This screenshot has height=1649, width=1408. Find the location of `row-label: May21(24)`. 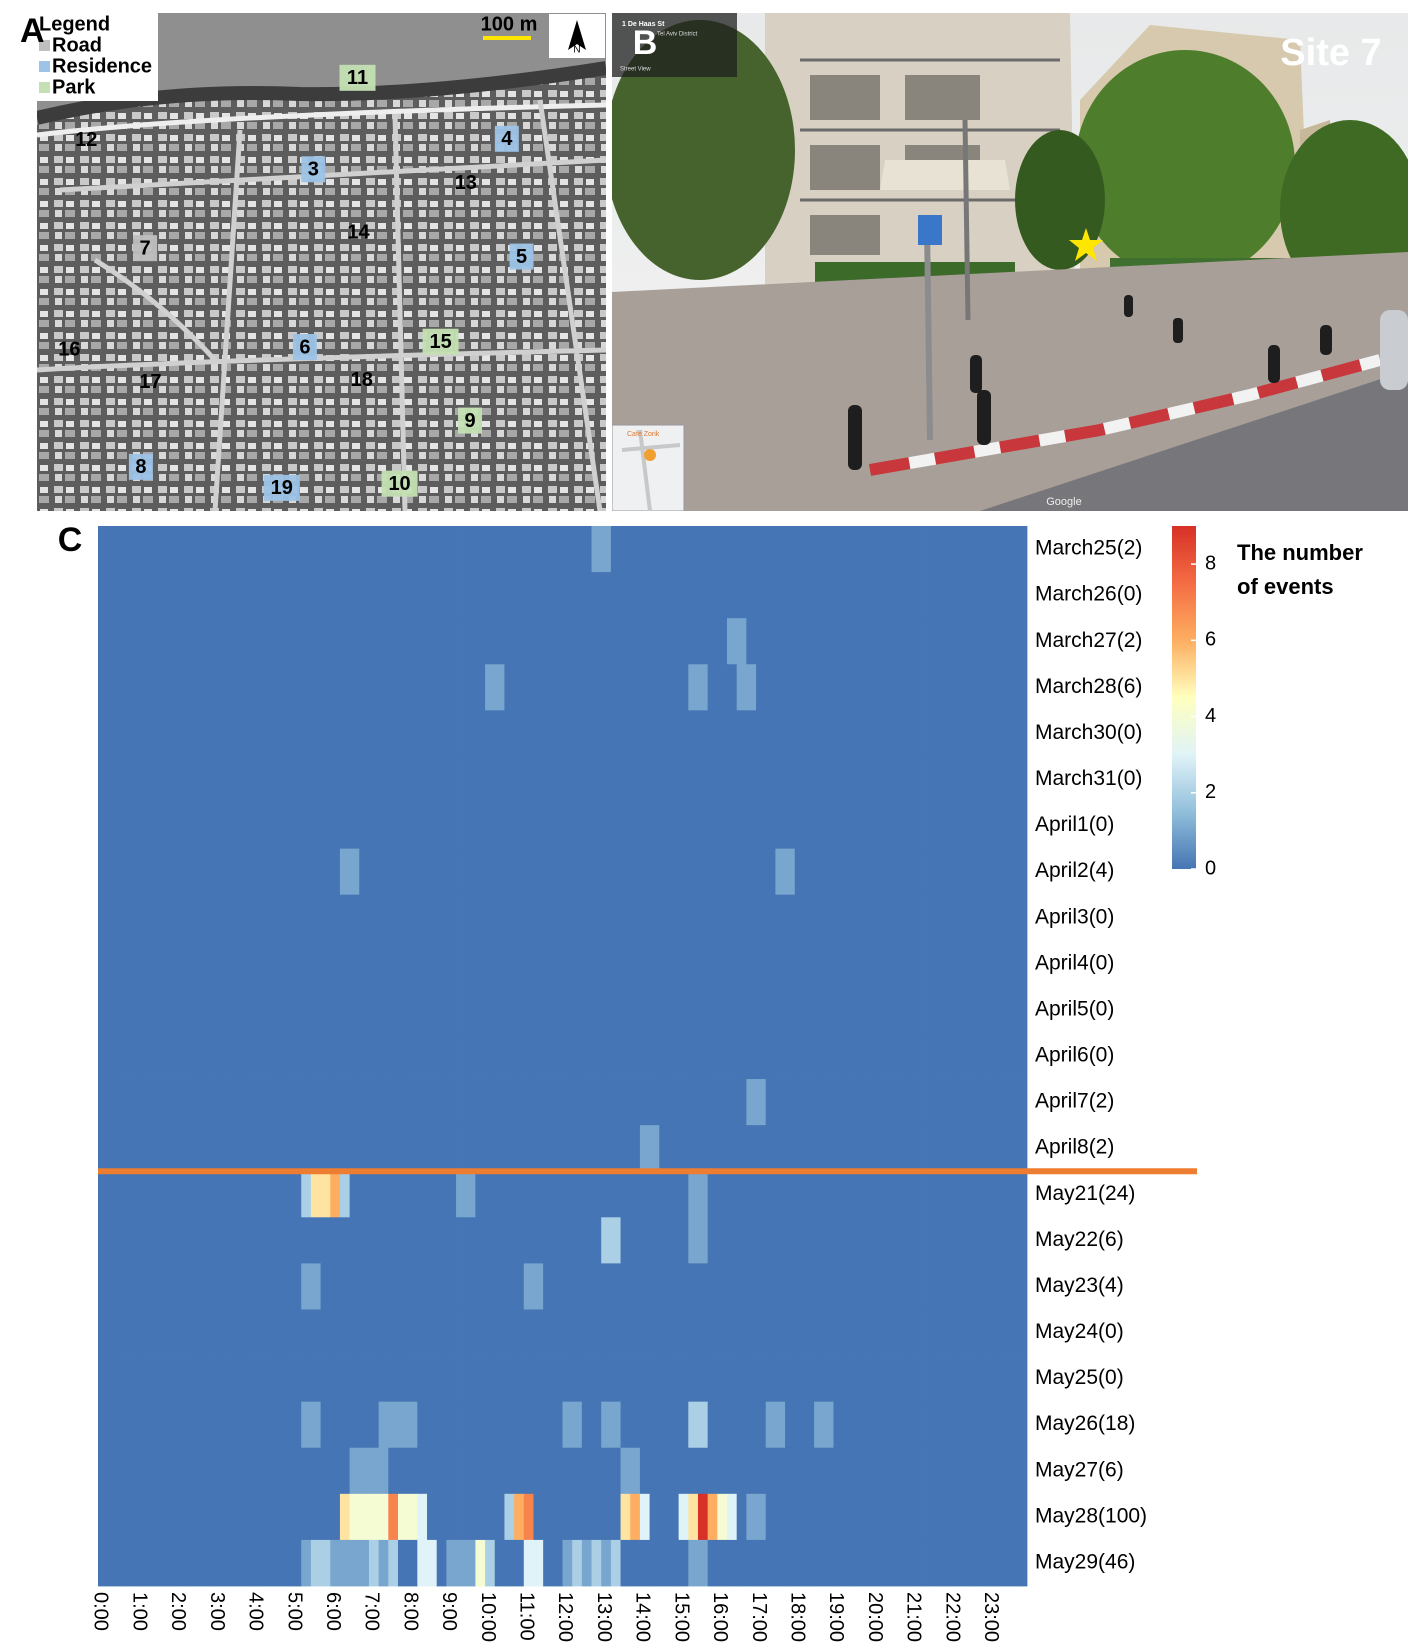

row-label: May21(24) is located at coordinates (1085, 1193).